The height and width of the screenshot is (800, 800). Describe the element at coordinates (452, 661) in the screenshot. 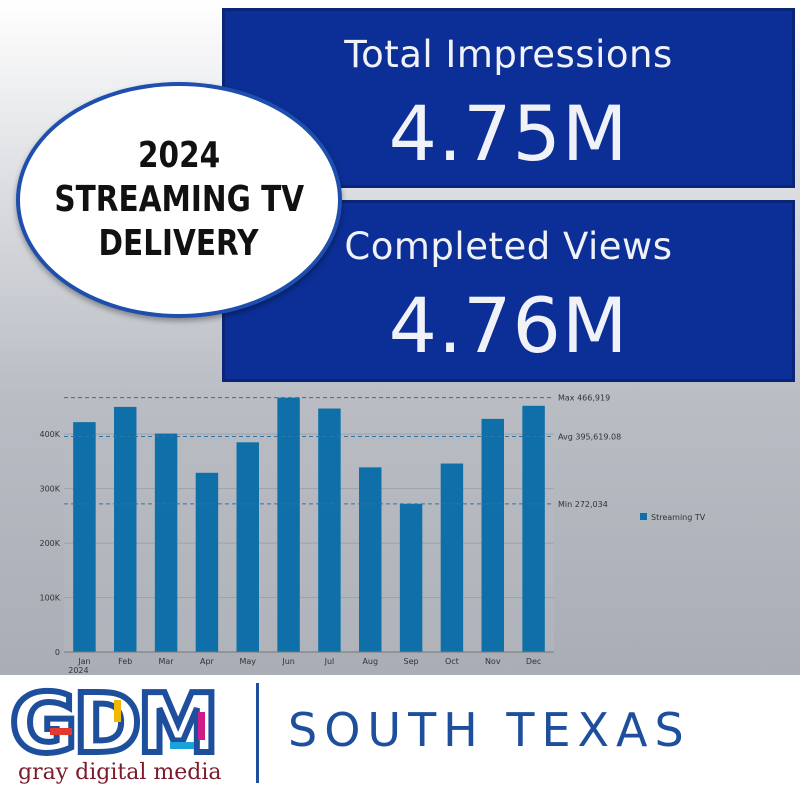

I see `x-tick-label: Oct` at that location.